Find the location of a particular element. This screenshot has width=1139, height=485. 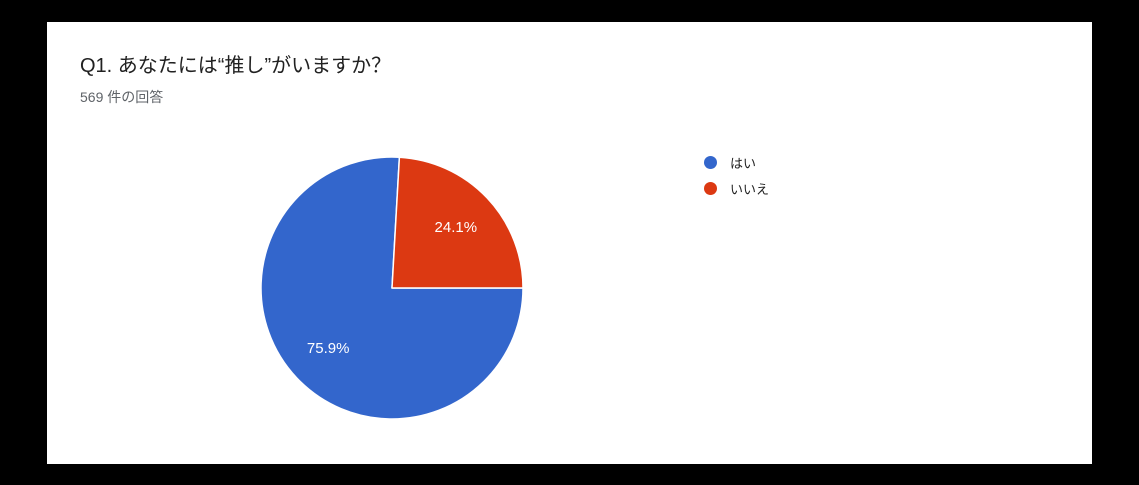

question-title: Q1. あなたには“推し”がいますか？ is located at coordinates (236, 66).